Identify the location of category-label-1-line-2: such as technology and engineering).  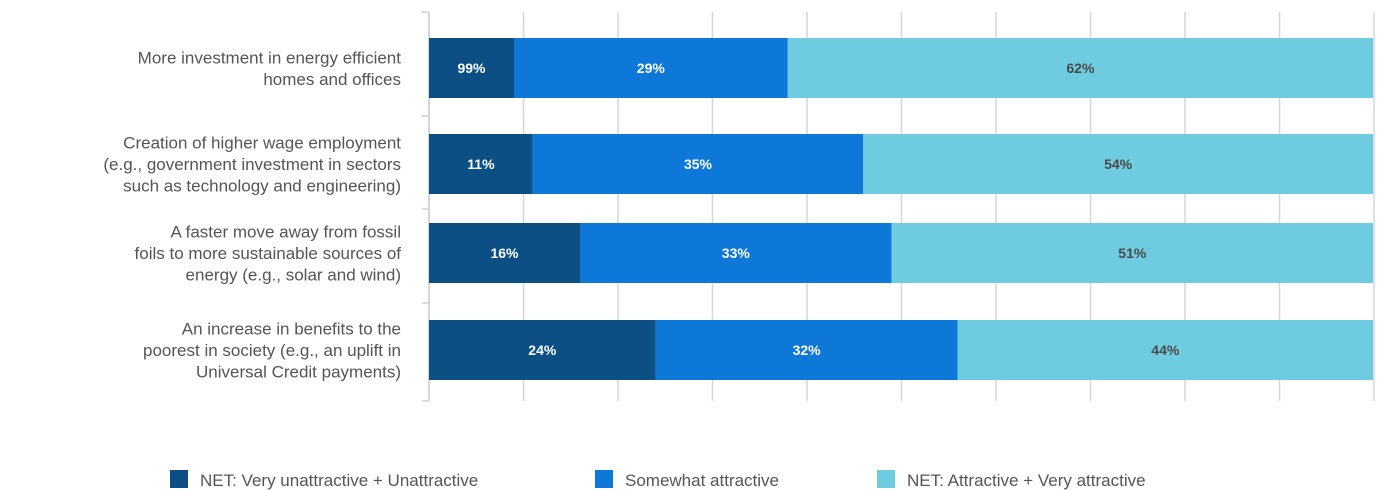
(262, 186).